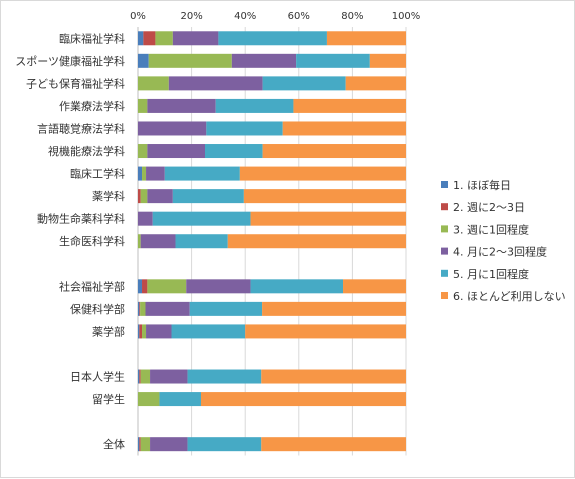 The height and width of the screenshot is (479, 575). I want to click on x-tick-label: 100%, so click(406, 16).